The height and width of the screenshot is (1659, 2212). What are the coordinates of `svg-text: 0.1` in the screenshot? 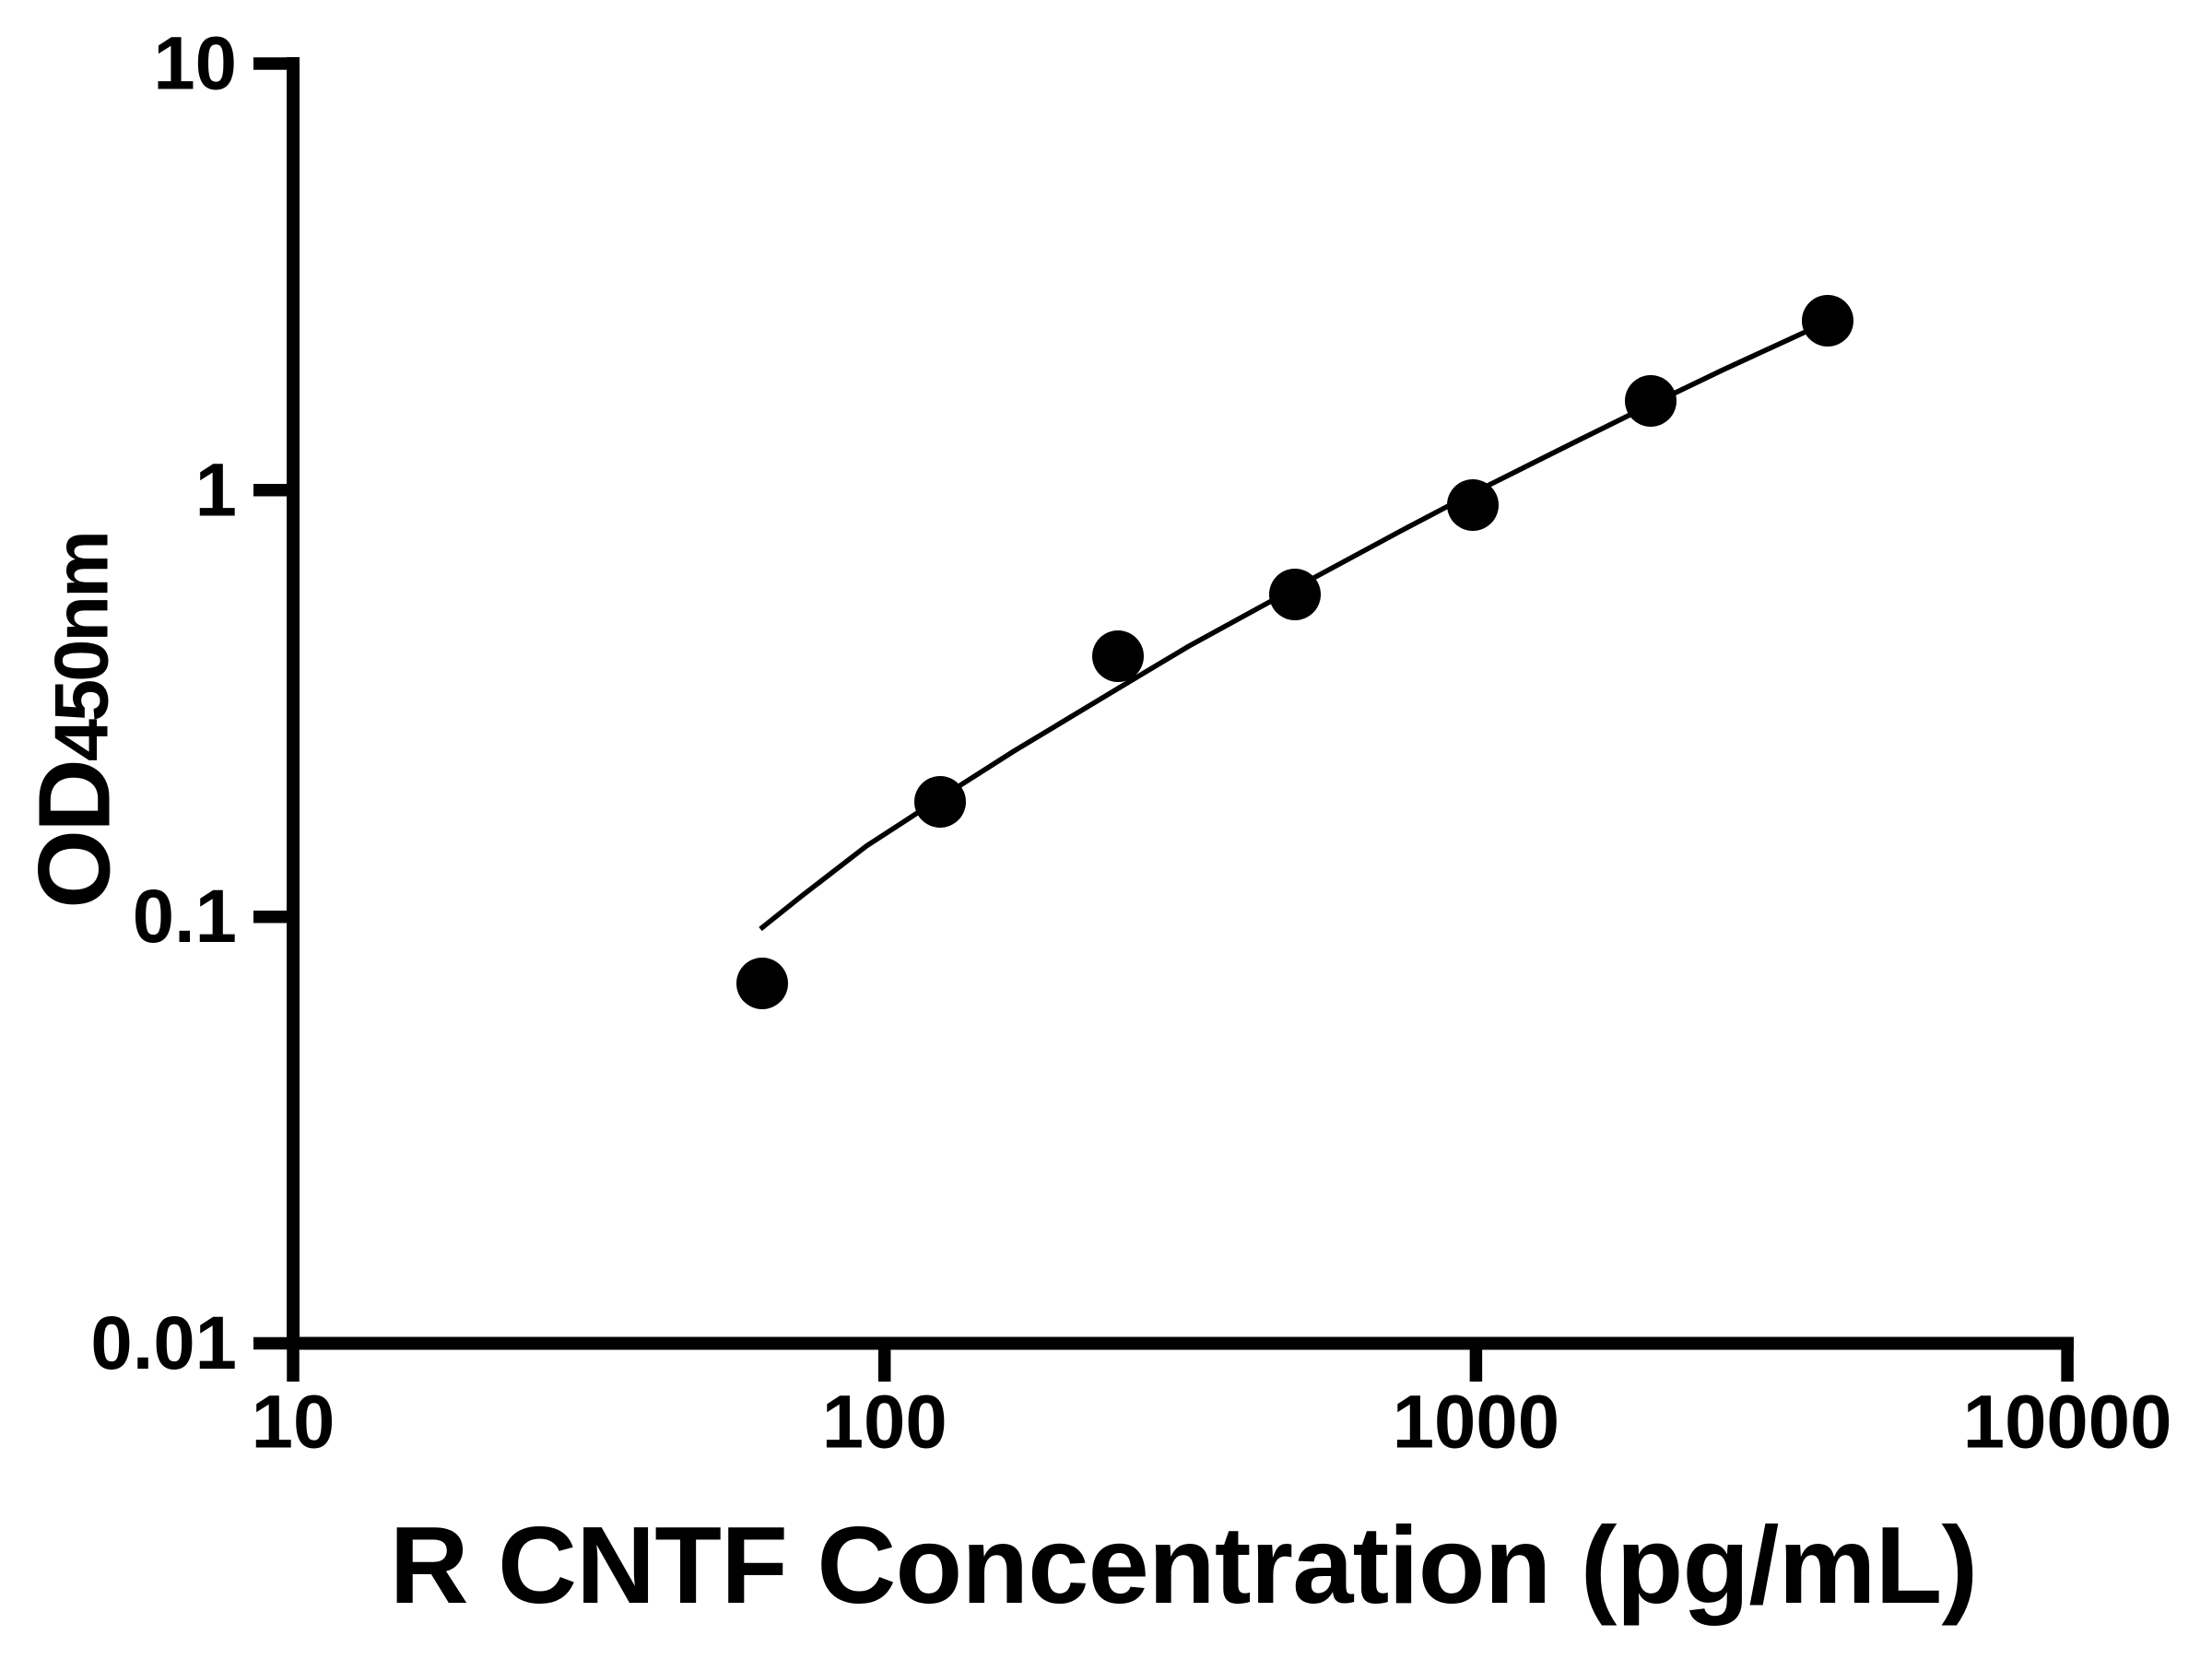 It's located at (185, 917).